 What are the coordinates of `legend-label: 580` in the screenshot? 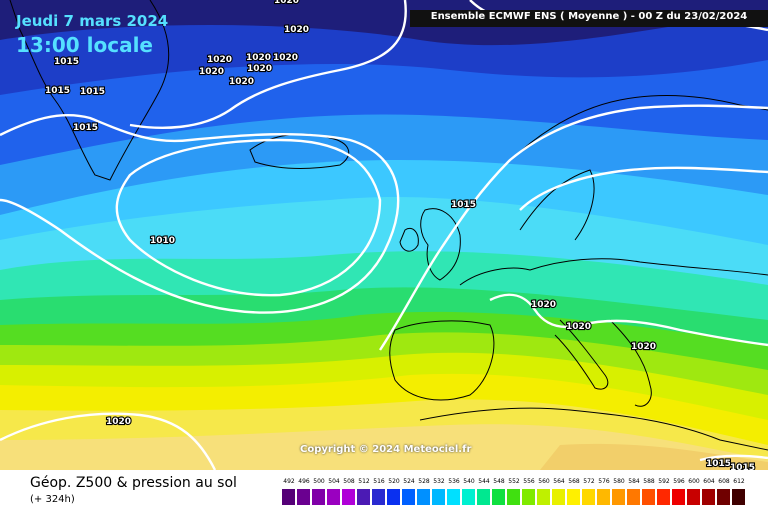 It's located at (619, 481).